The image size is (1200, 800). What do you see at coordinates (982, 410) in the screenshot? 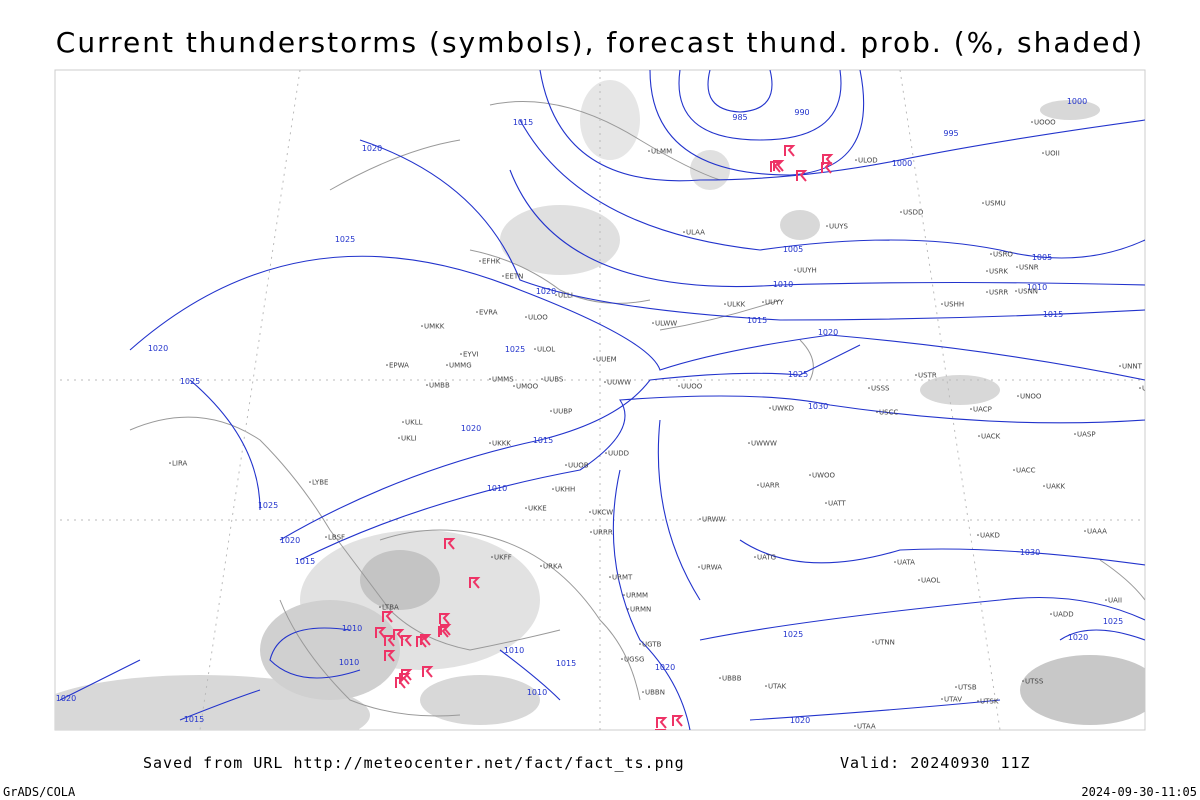
I see `station-label: UACP` at bounding box center [982, 410].